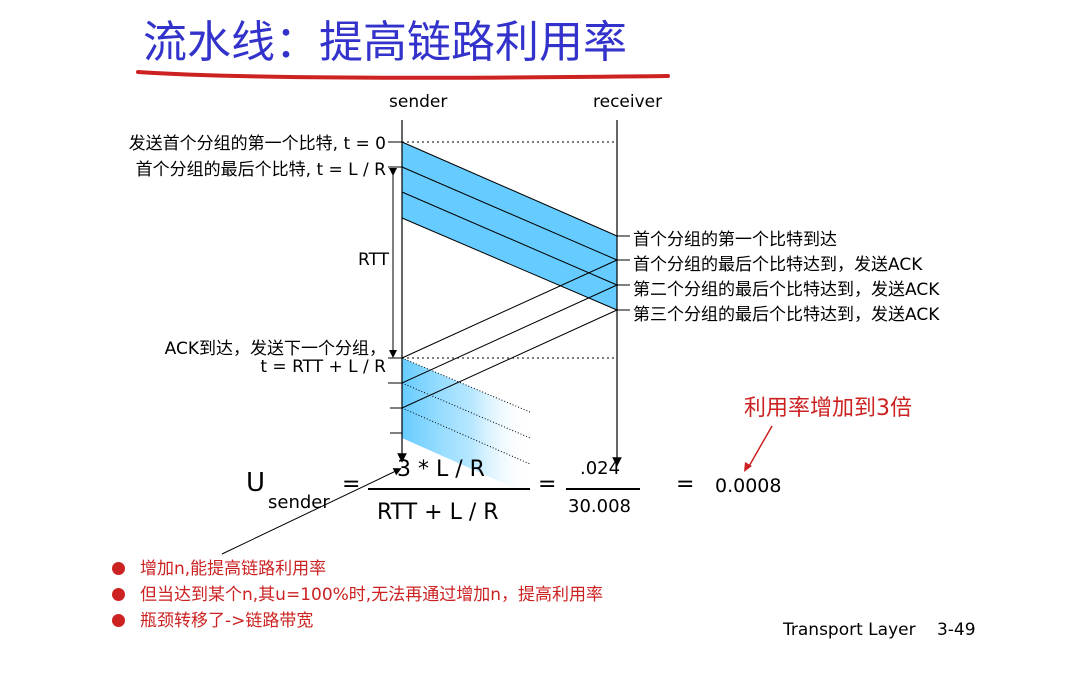 This screenshot has height=680, width=1090. I want to click on footer-text: Transport Layer, so click(849, 630).